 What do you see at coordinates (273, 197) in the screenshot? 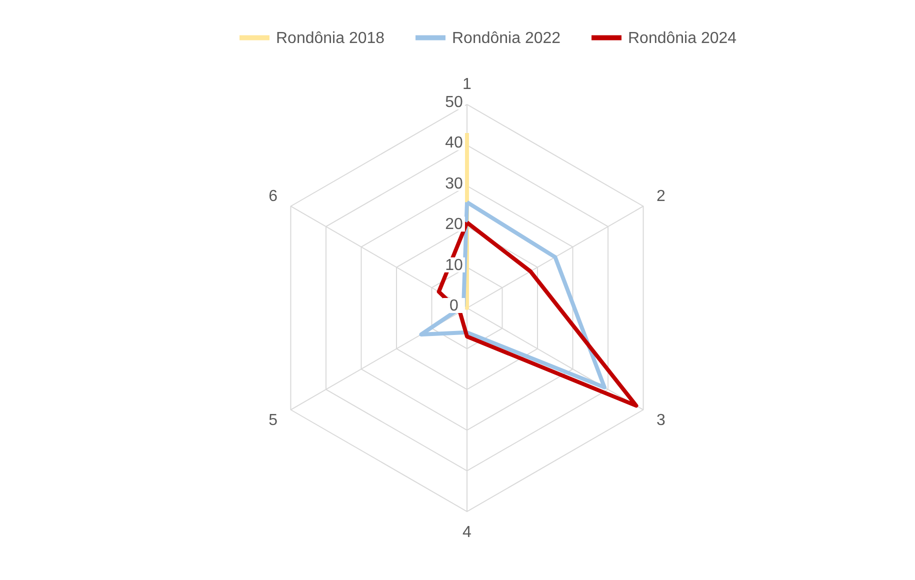
I see `spoke-label: 6` at bounding box center [273, 197].